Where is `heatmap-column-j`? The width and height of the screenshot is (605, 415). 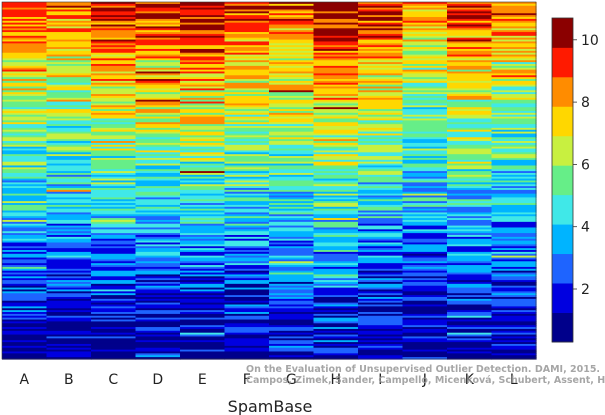 heatmap-column-j is located at coordinates (425, 181).